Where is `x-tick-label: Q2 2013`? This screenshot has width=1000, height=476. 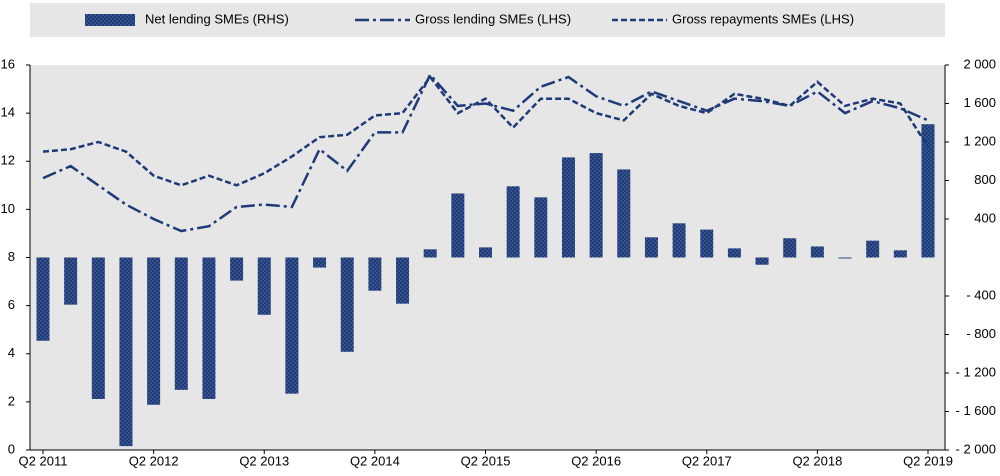
x-tick-label: Q2 2013 is located at coordinates (264, 460).